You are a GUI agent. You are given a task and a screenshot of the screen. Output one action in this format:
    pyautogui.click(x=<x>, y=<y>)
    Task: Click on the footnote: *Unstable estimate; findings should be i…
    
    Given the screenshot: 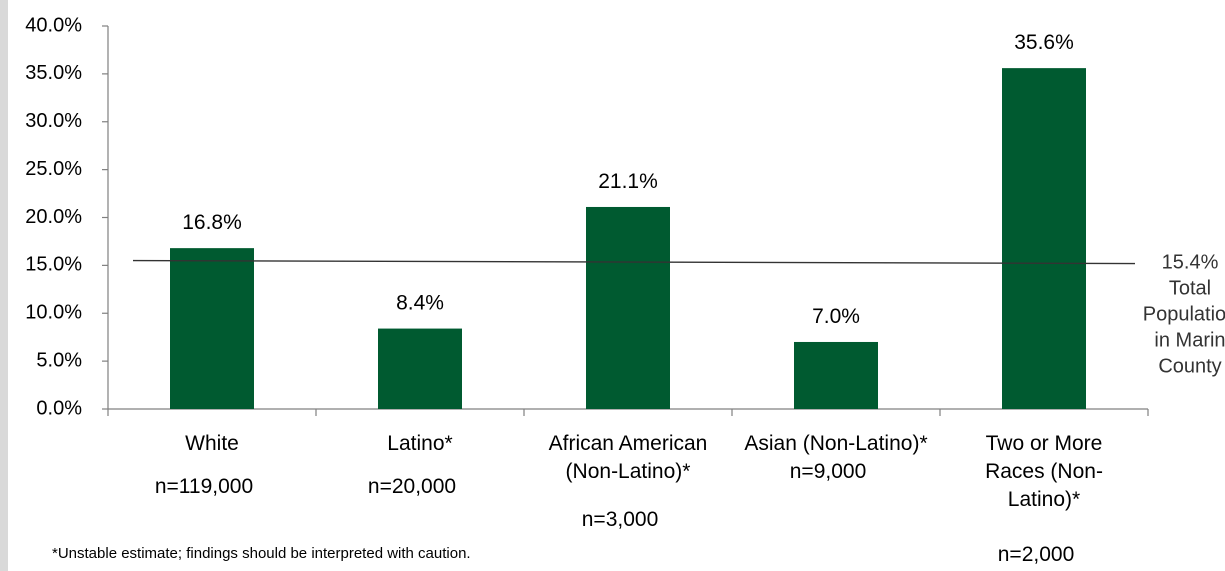 What is the action you would take?
    pyautogui.click(x=261, y=553)
    